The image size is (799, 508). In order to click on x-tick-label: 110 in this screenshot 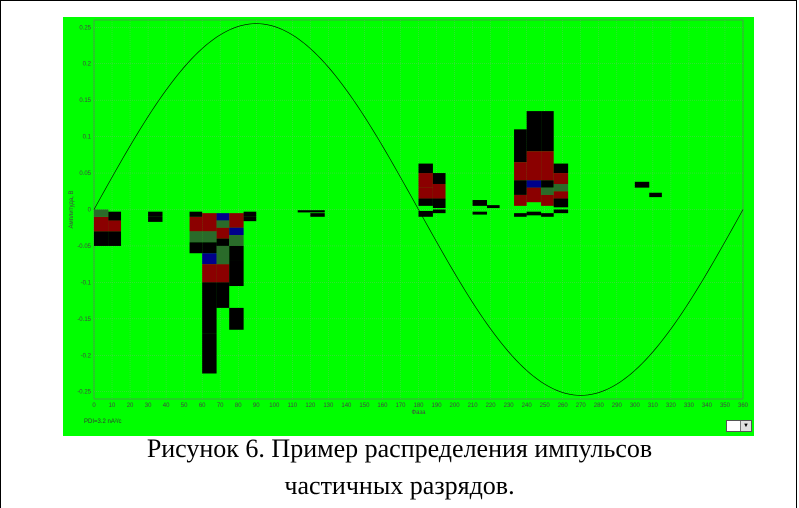, I will do `click(293, 406)`.